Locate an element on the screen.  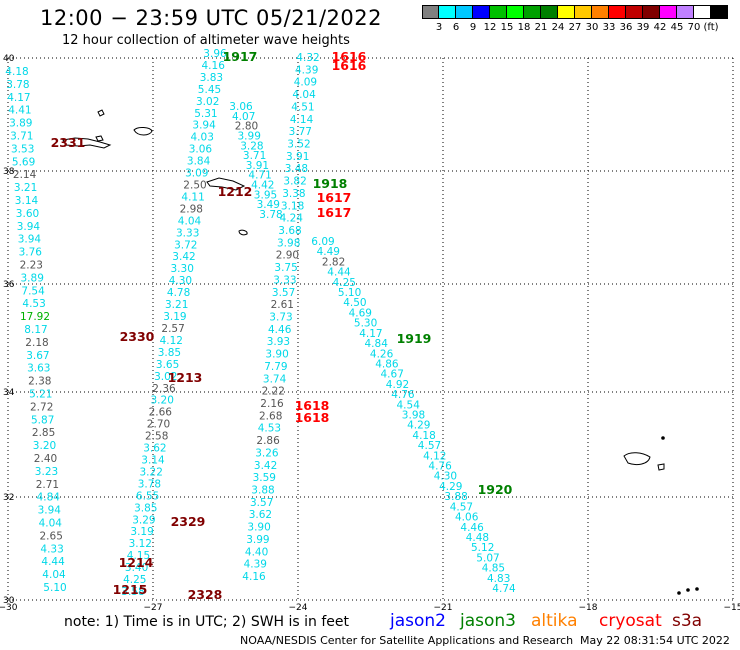
wave-height-value: 3.62 is located at coordinates (154, 449).